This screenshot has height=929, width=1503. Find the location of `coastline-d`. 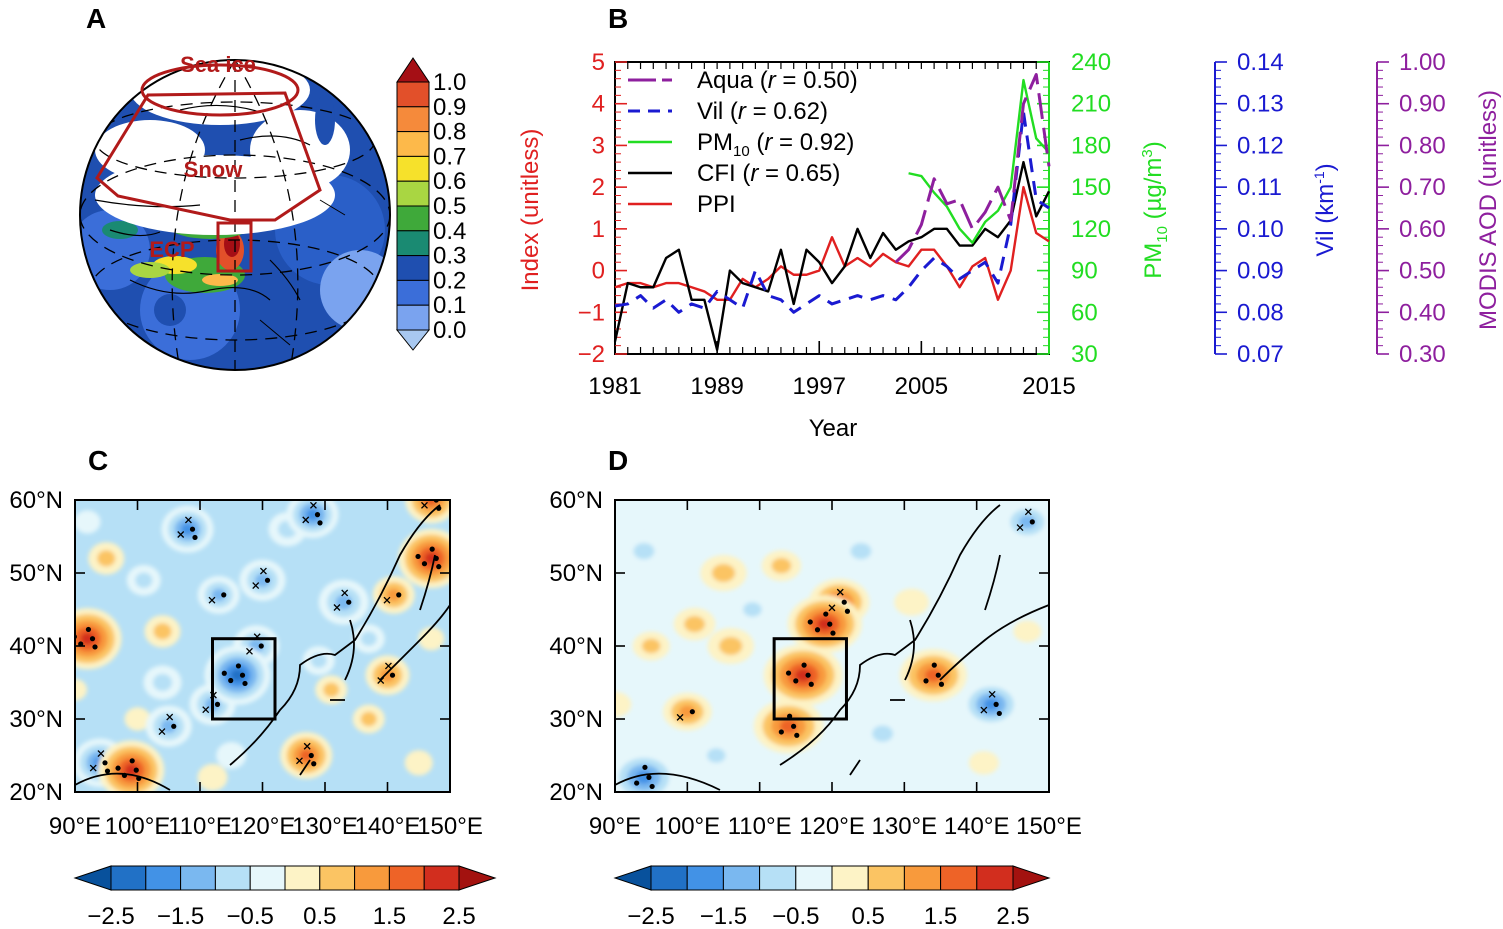

coastline-d is located at coordinates (832, 647).